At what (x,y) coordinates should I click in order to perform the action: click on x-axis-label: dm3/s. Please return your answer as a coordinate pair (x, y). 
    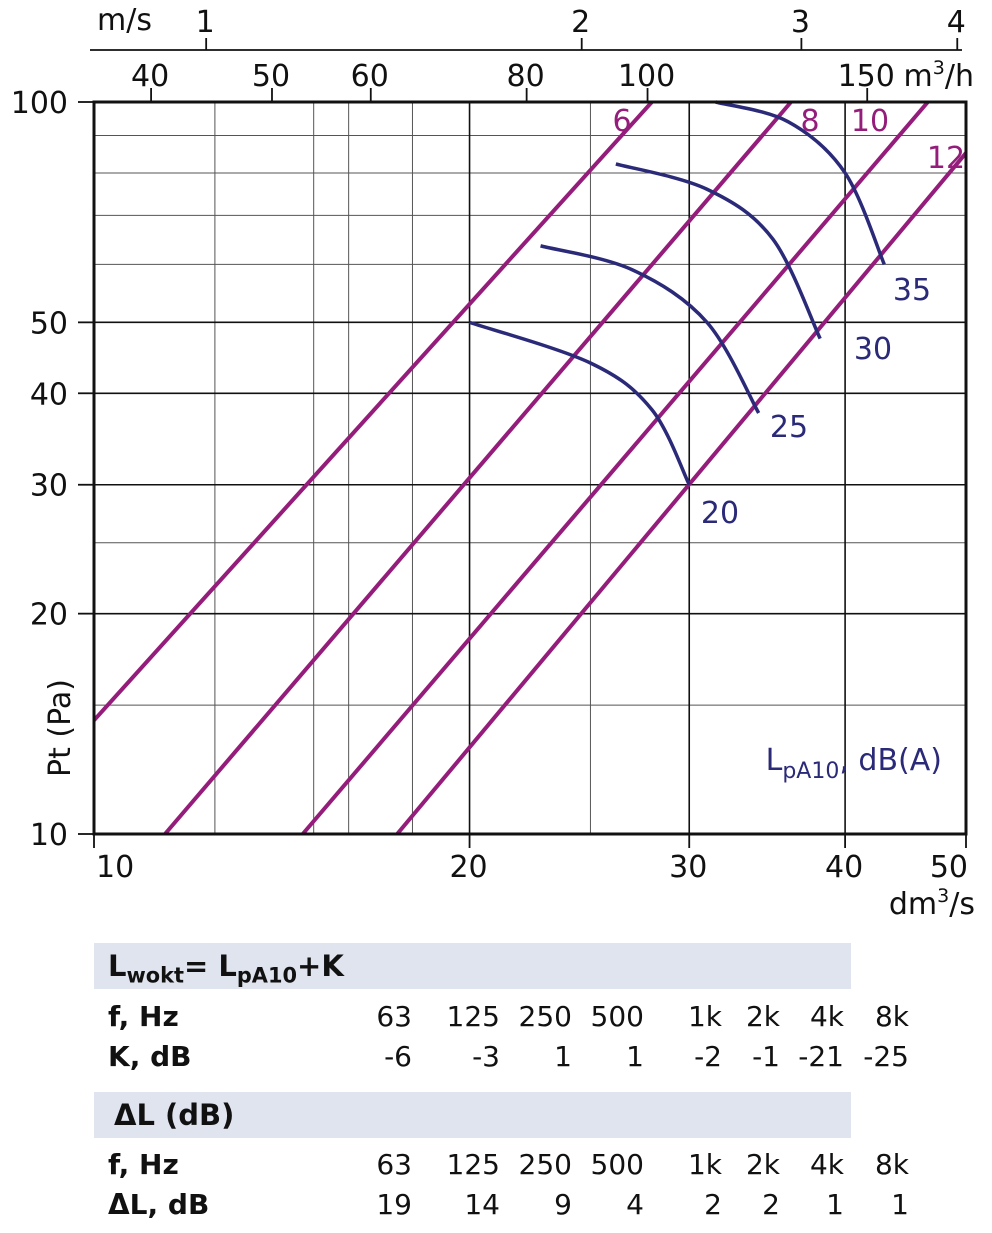
    Looking at the image, I should click on (932, 903).